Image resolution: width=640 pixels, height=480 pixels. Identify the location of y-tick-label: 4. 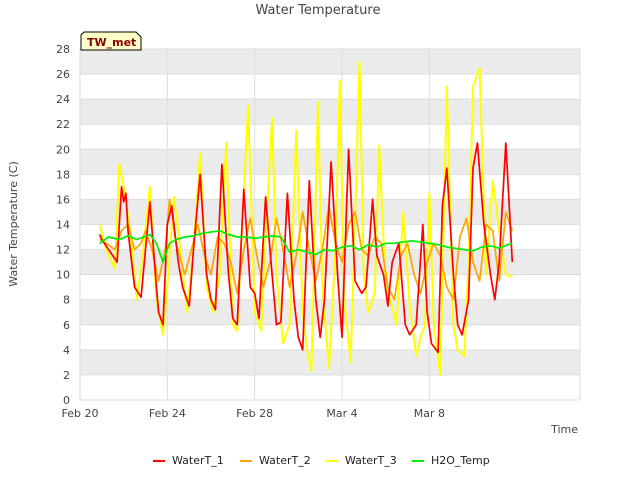
(66, 350).